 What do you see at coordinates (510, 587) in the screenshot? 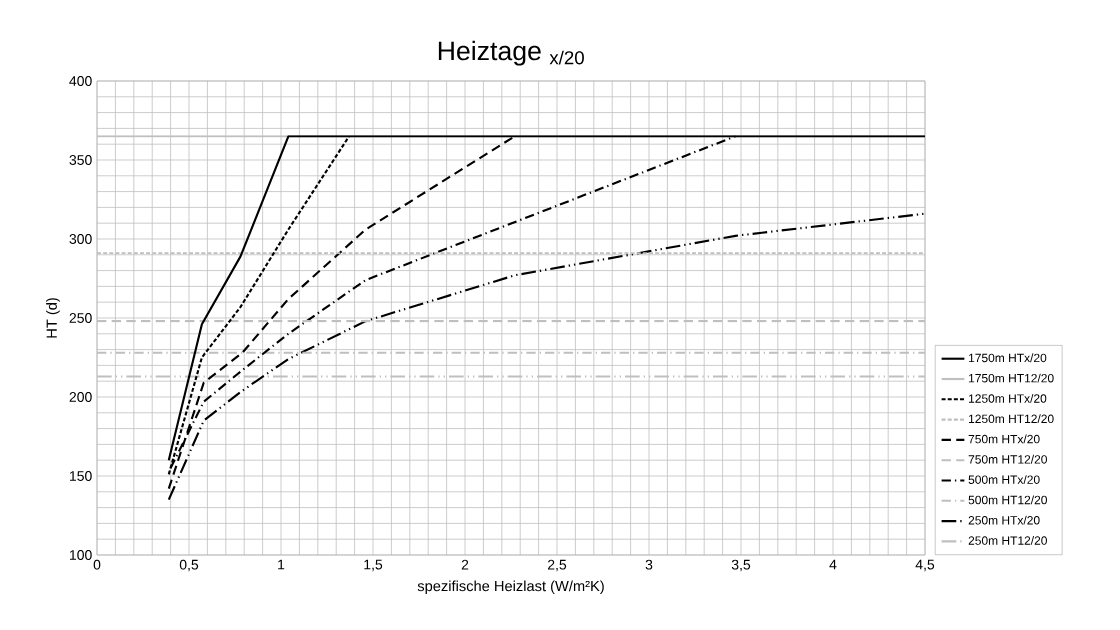
I see `x-axis-title: spezifische Heizlast (W/m²K)` at bounding box center [510, 587].